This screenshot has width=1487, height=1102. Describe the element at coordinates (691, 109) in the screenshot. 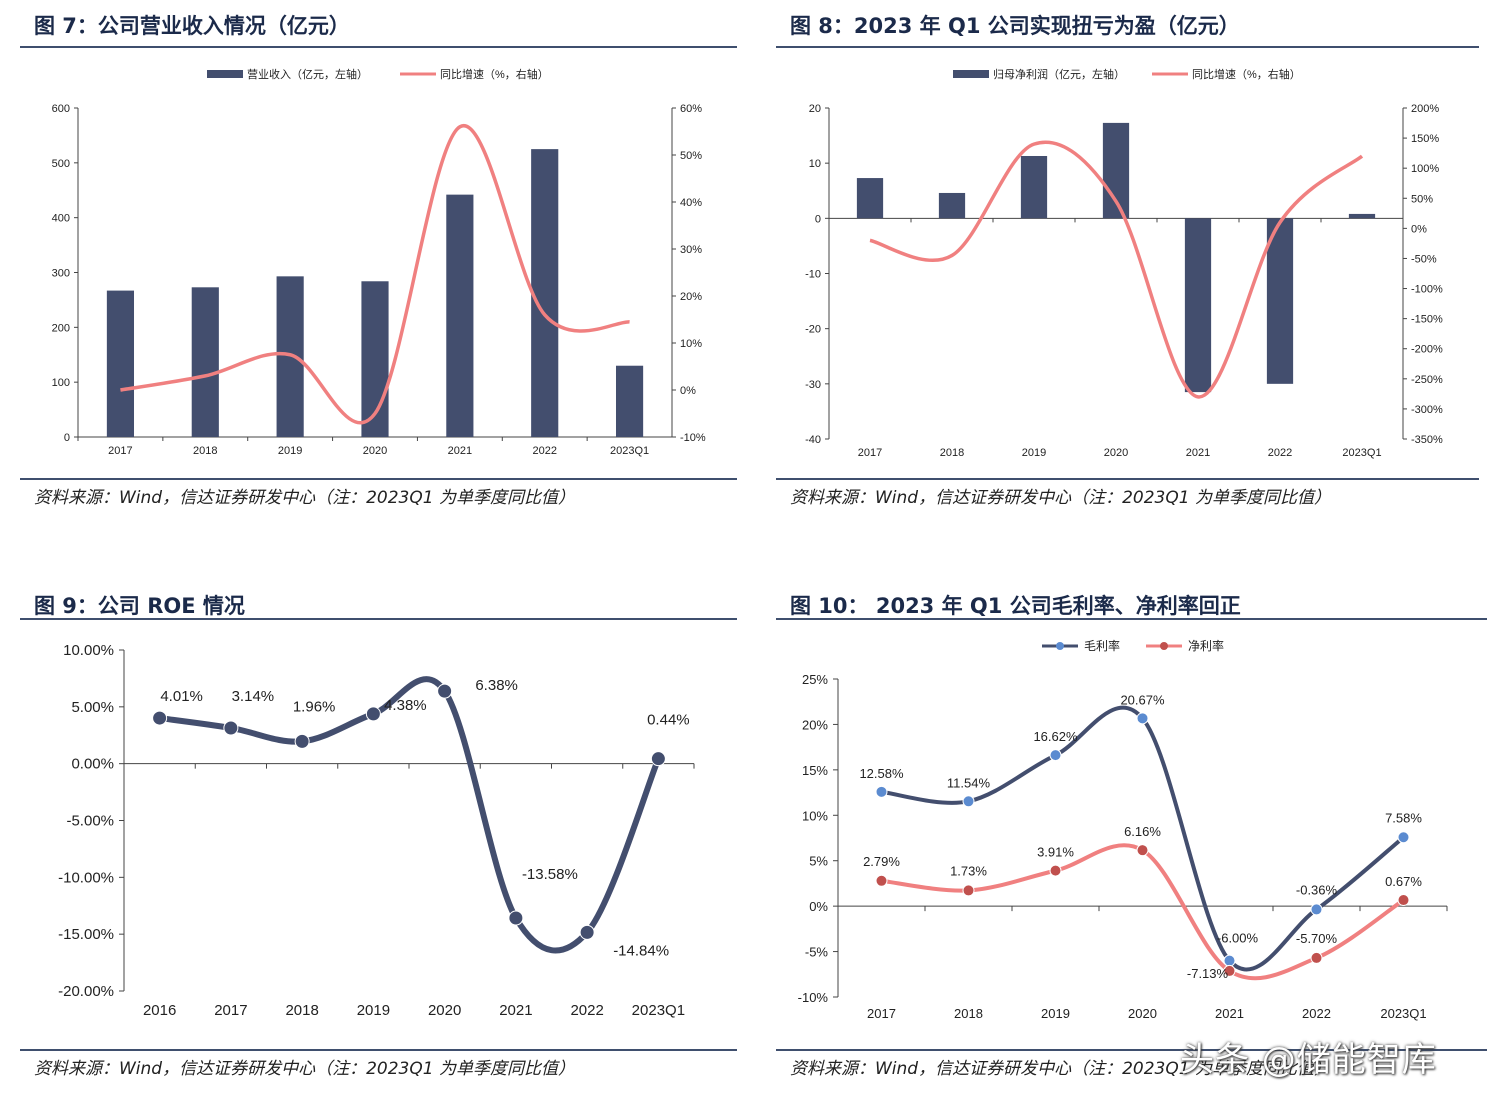

I see `y-tick-label-right: 60%` at that location.